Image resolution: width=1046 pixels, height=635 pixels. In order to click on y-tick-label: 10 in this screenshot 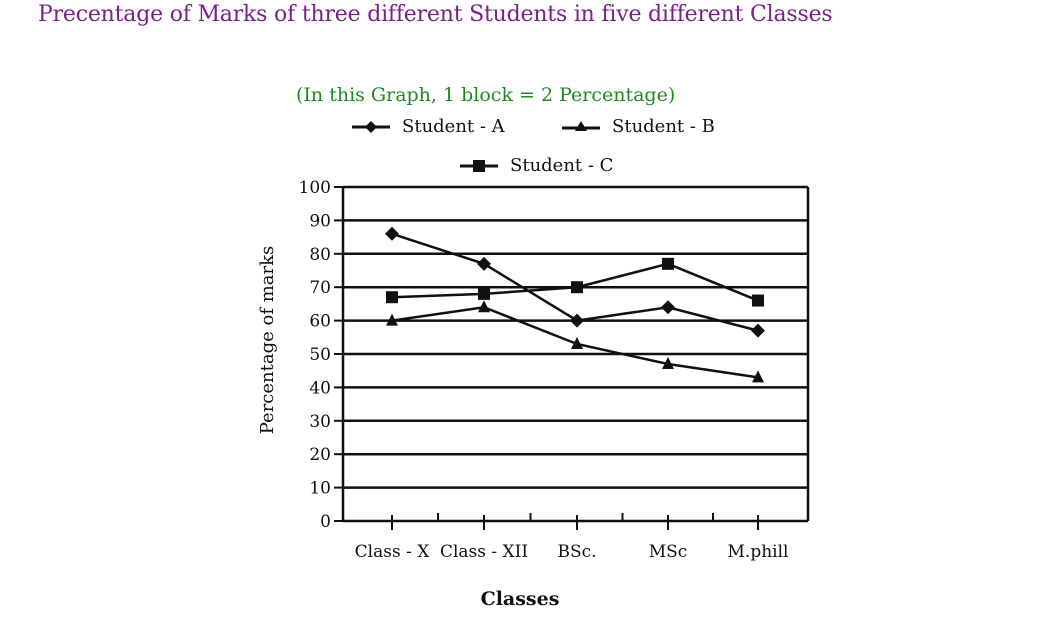, I will do `click(320, 489)`.